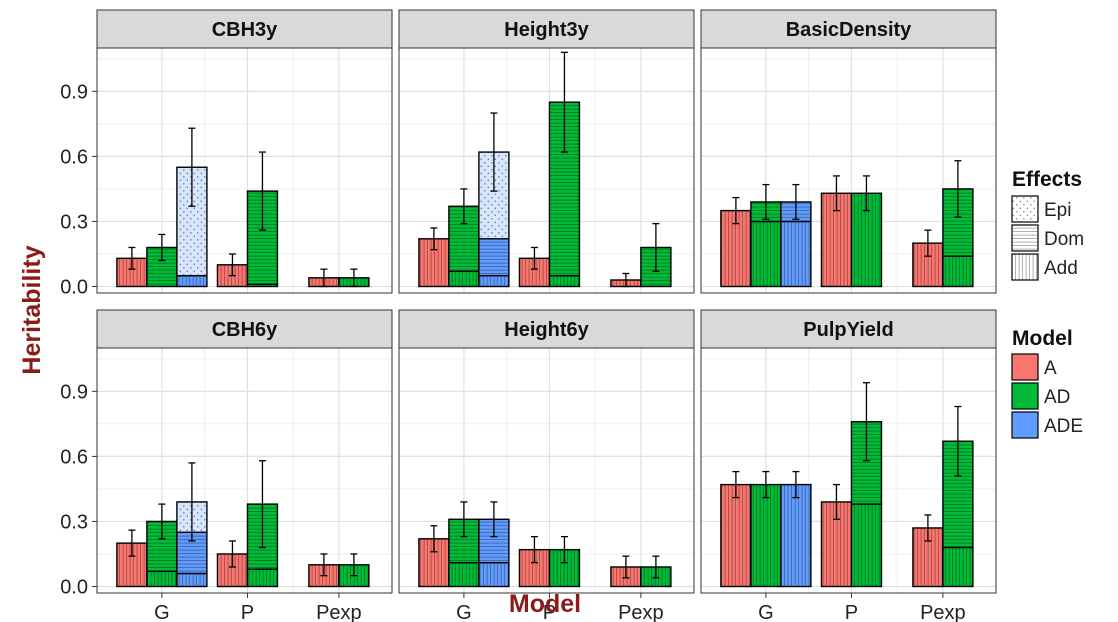  I want to click on facet-title: PulpYield, so click(848, 330).